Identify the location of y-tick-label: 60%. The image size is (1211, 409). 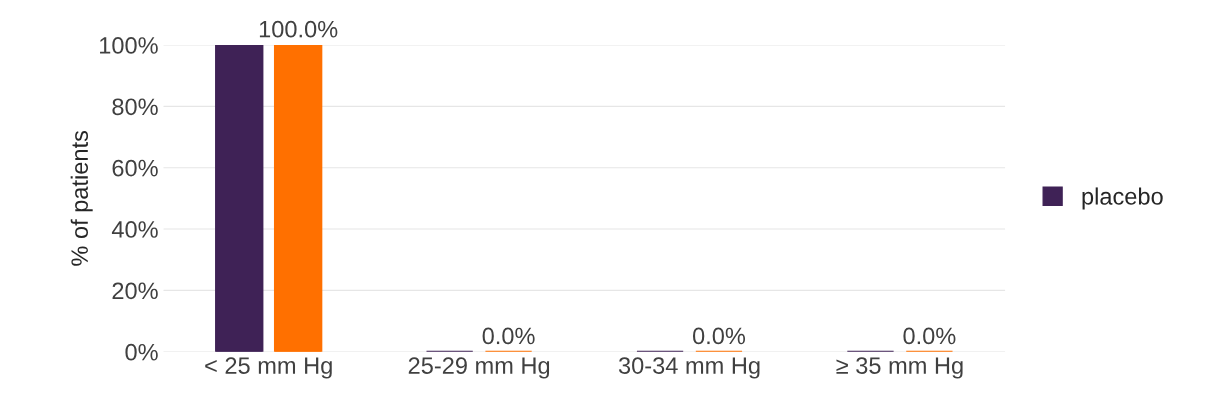
(135, 168).